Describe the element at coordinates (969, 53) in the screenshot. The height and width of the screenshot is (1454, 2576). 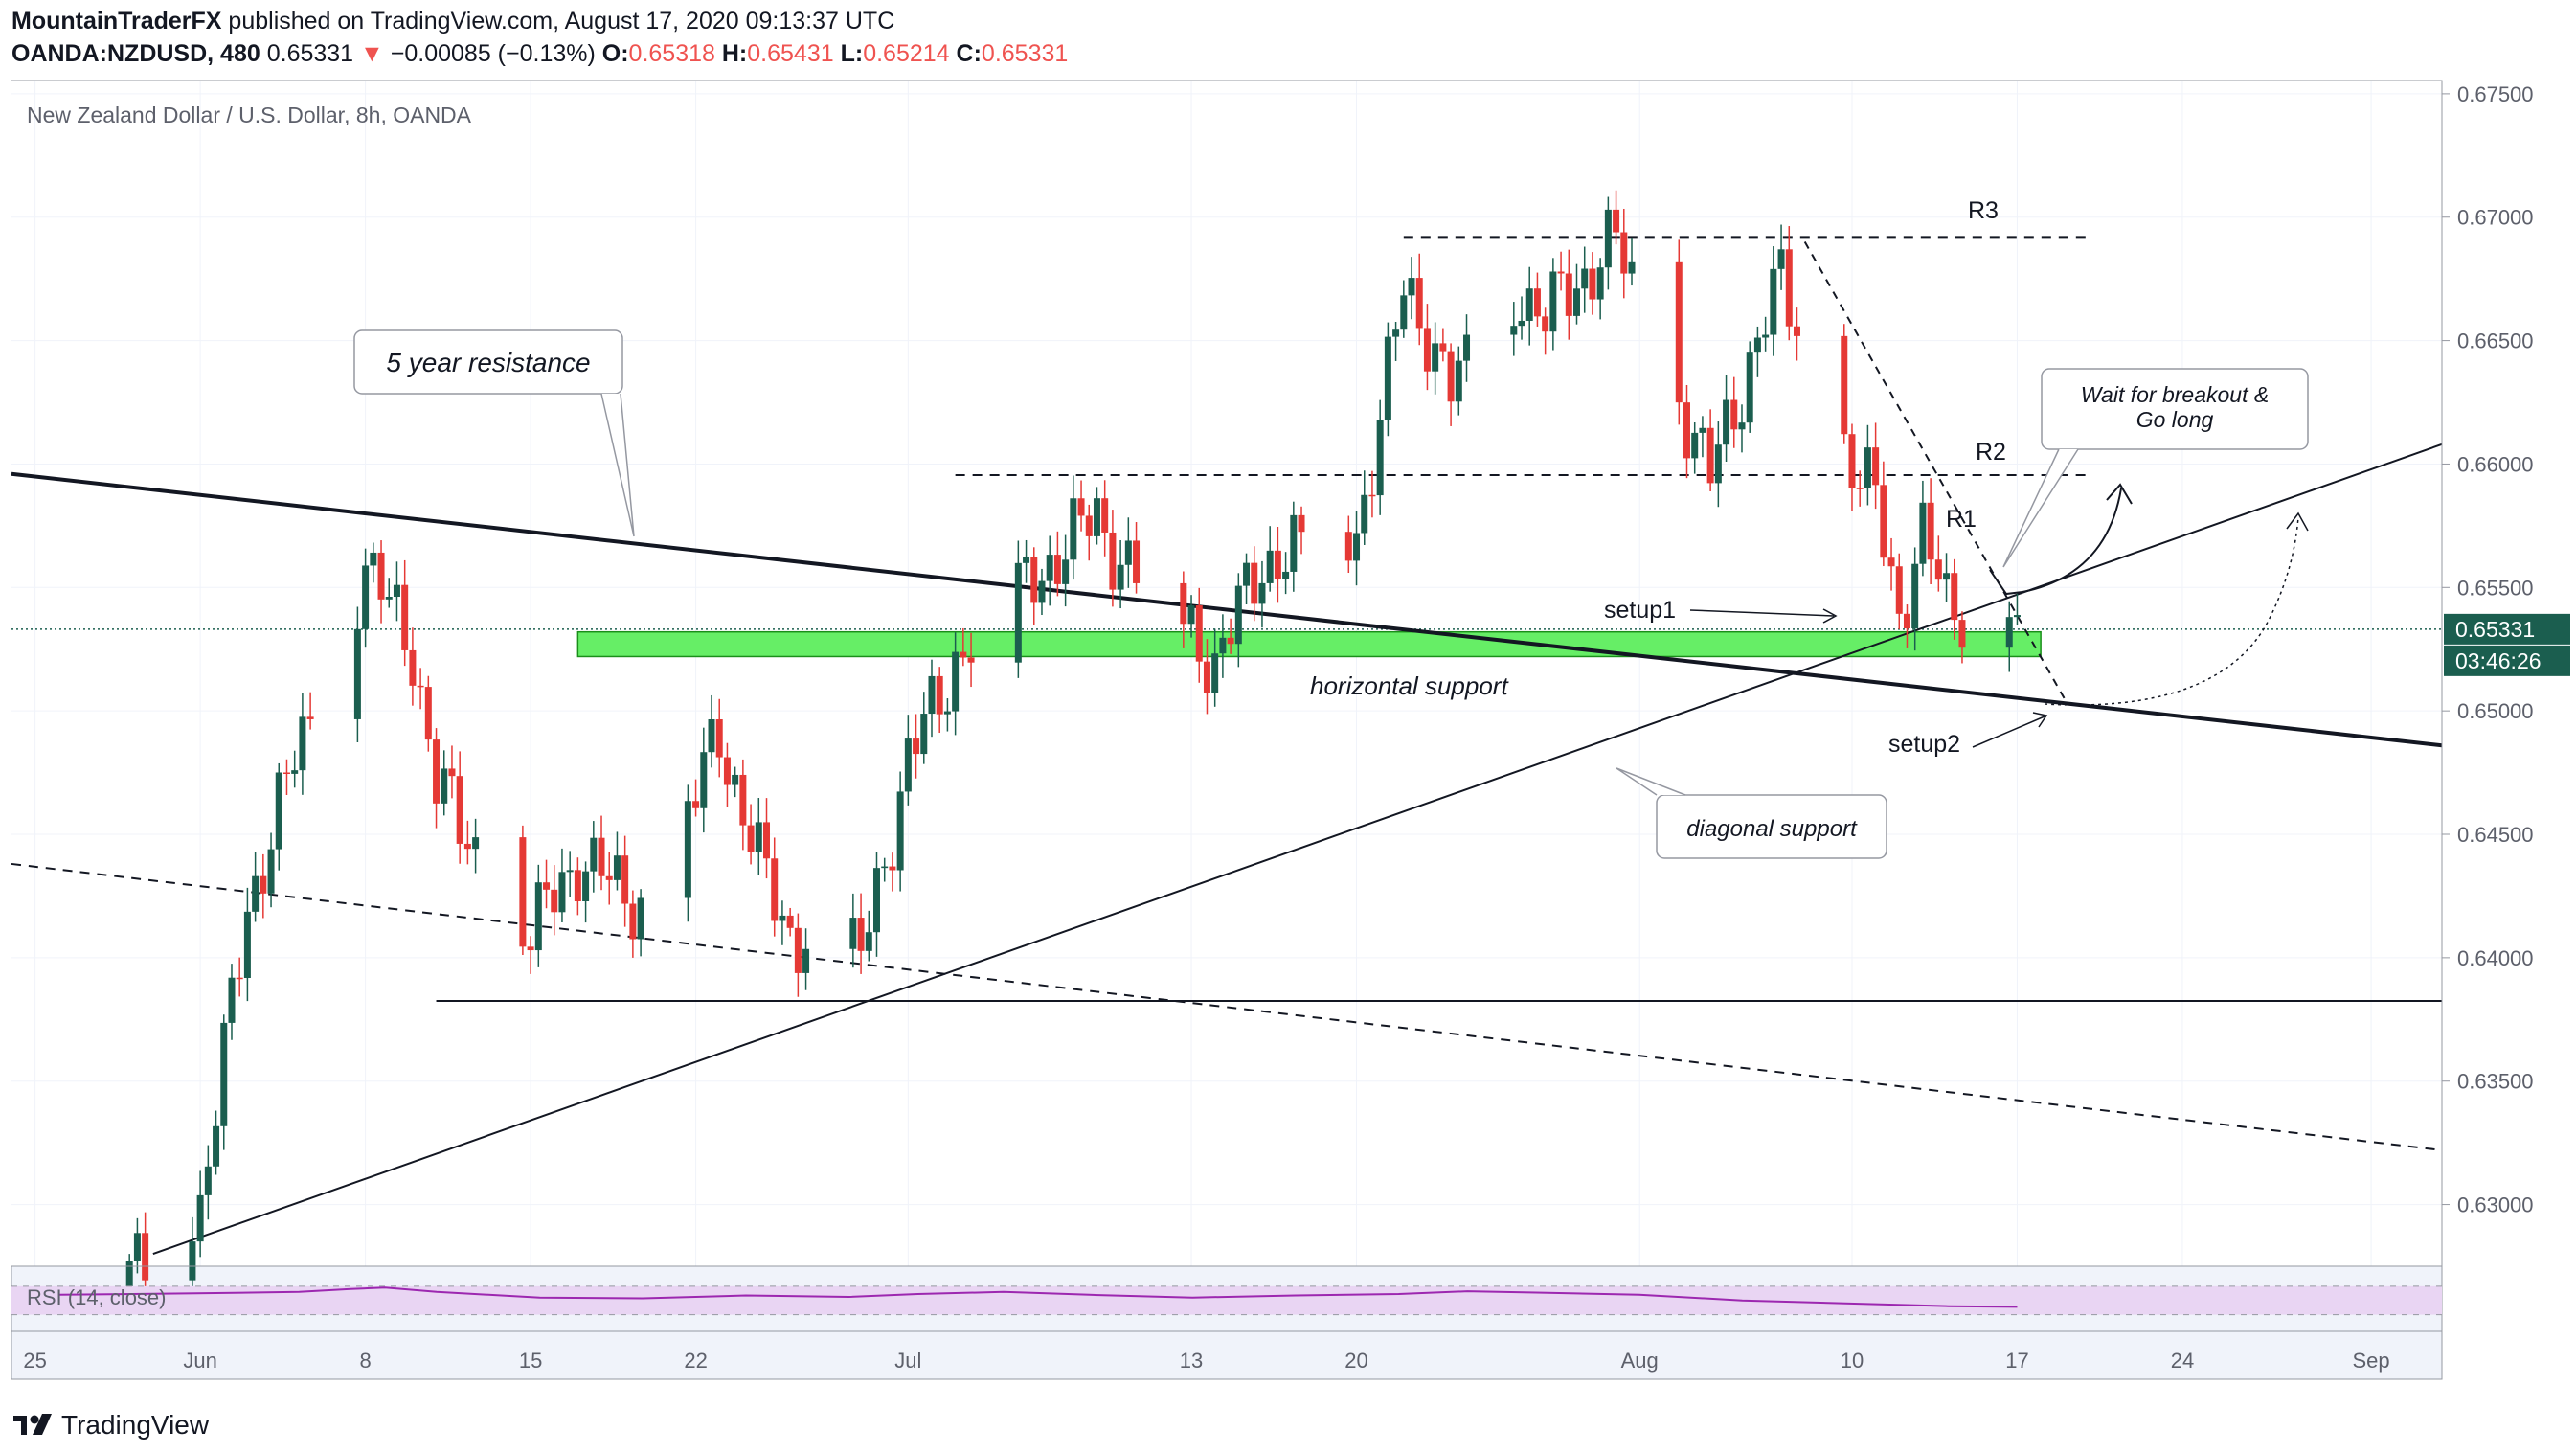
I see `close-label: C:` at that location.